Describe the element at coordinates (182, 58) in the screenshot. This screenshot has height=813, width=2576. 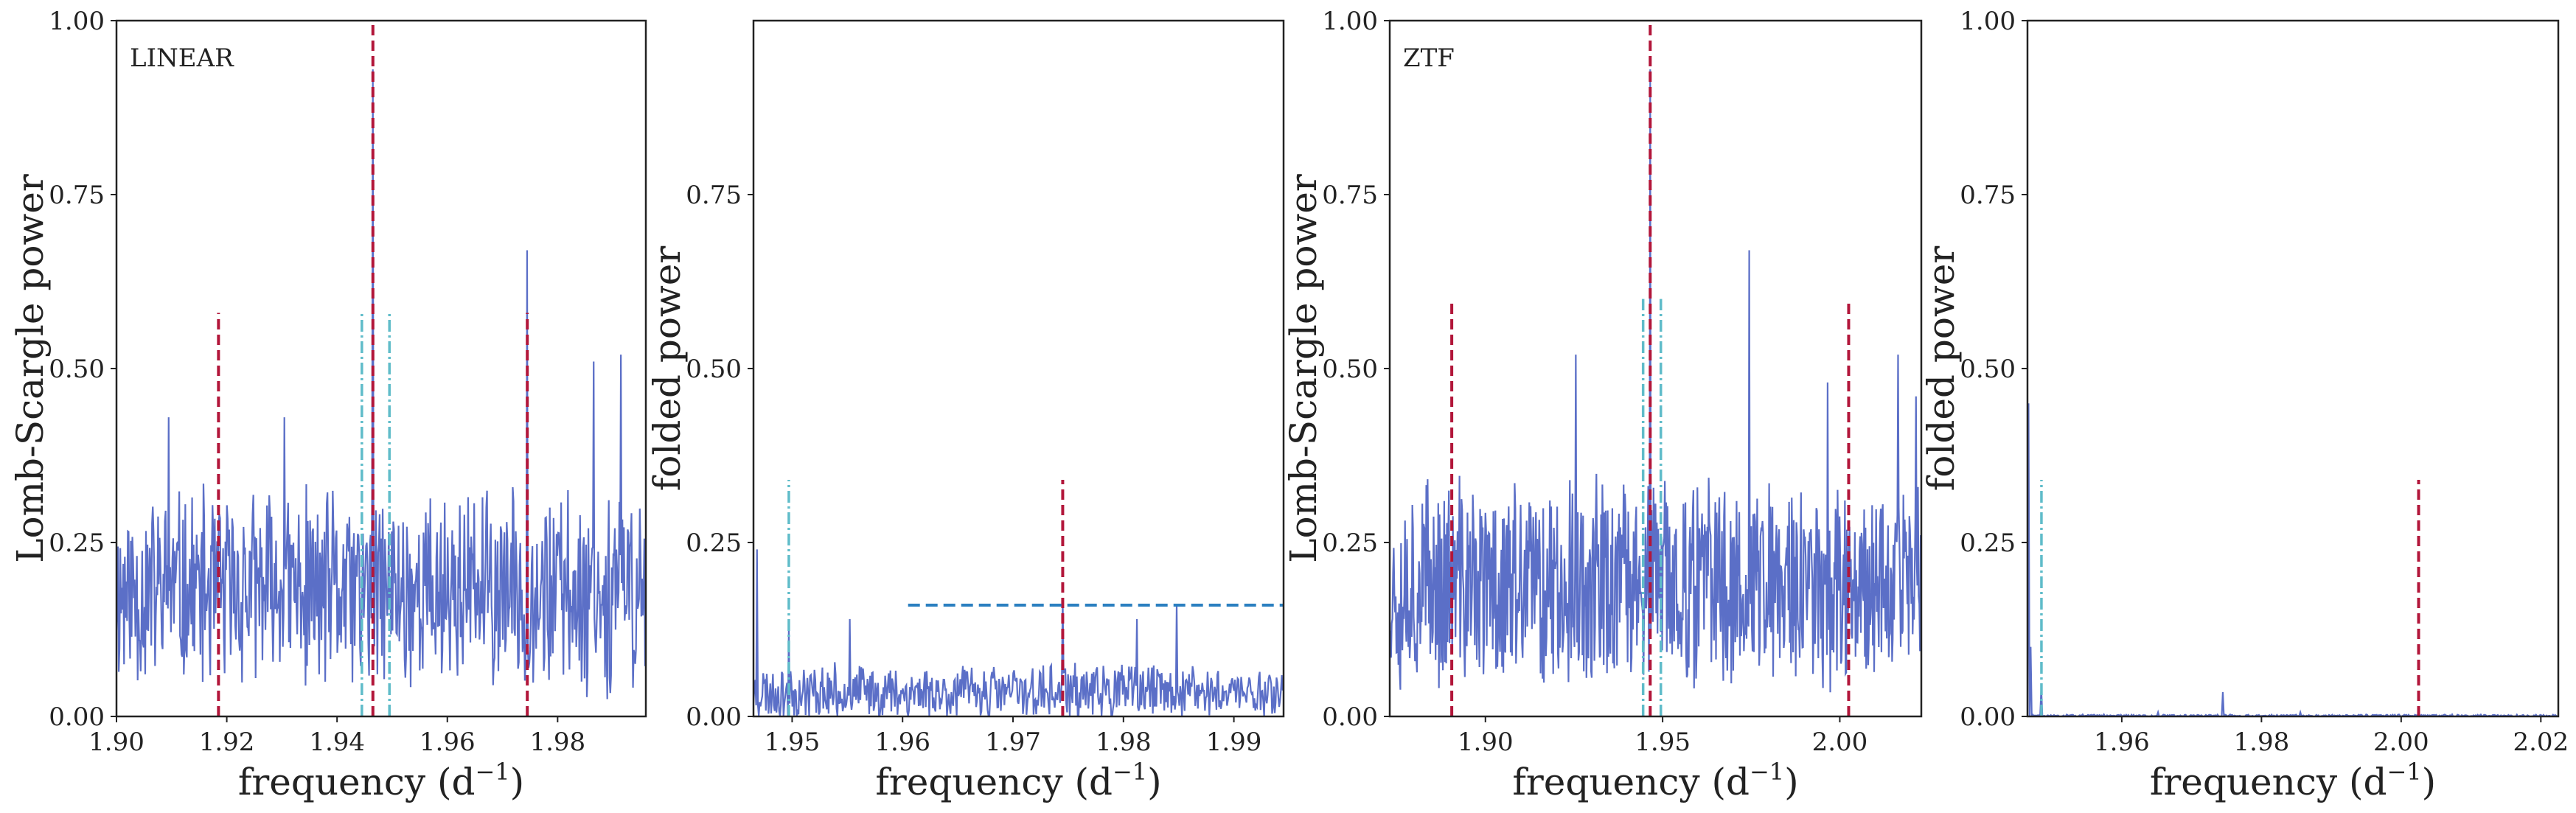
I see `panel-label: LINEAR` at that location.